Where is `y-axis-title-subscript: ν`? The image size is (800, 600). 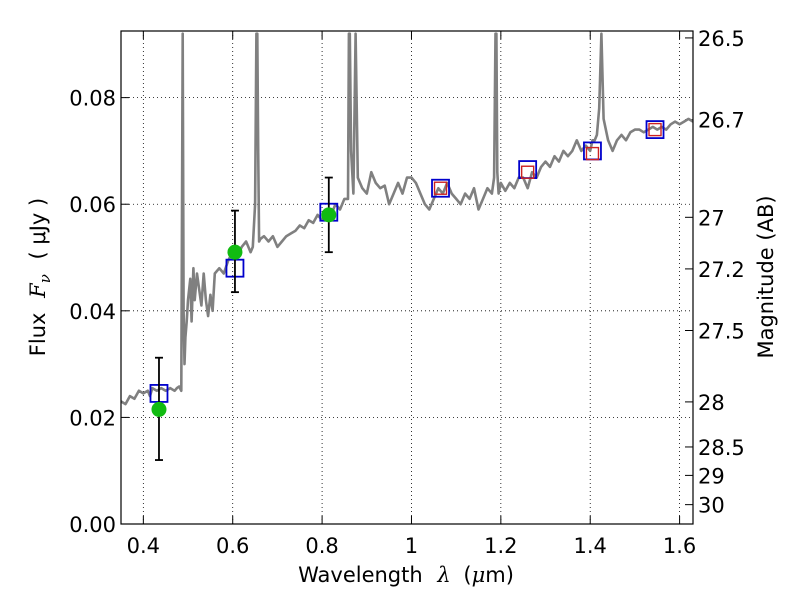
y-axis-title-subscript: ν is located at coordinates (45, 278).